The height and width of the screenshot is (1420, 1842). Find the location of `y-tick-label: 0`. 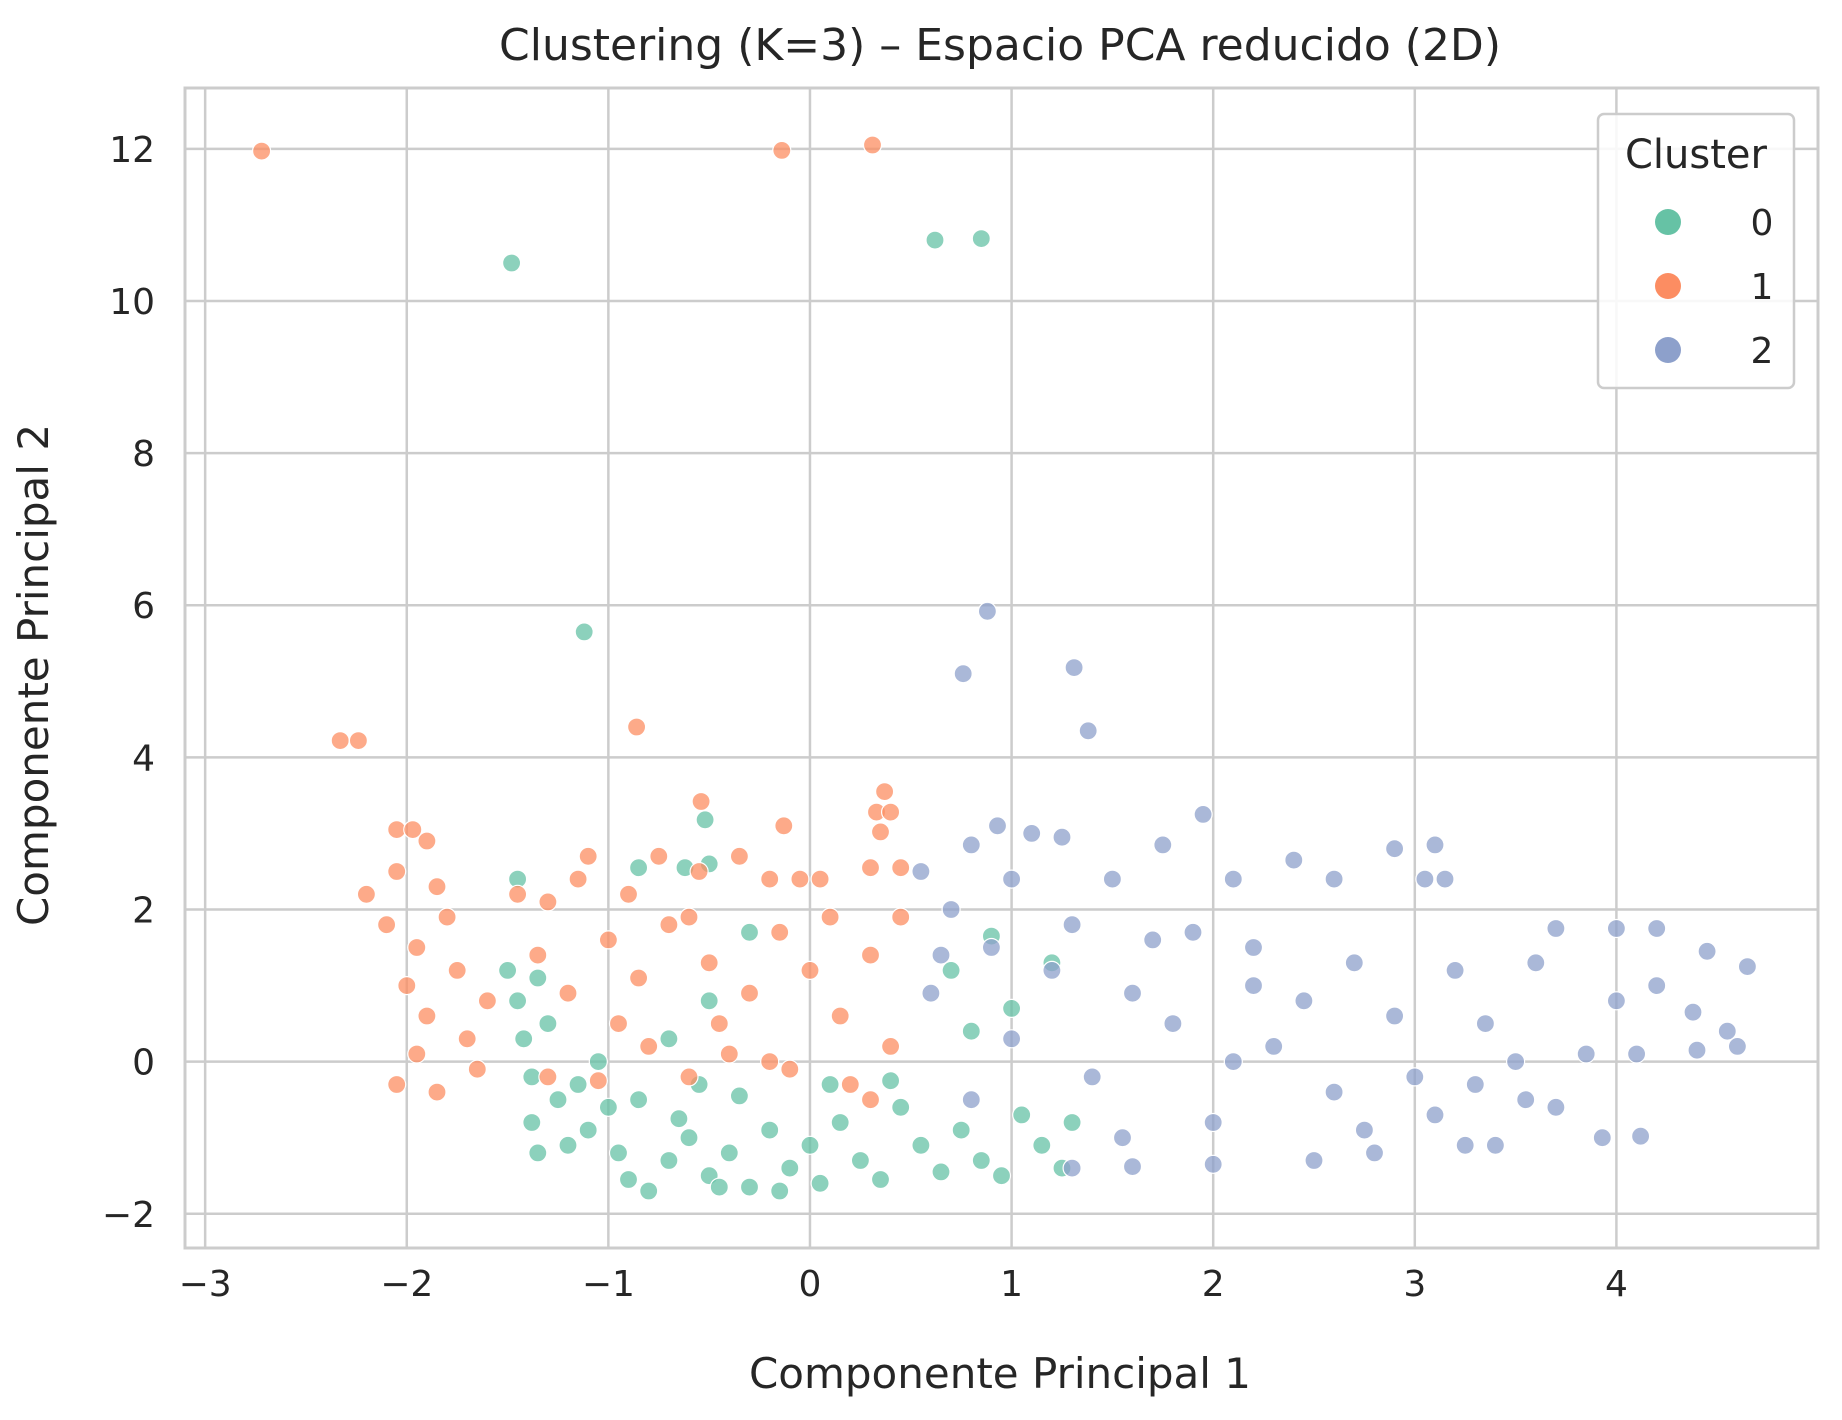

y-tick-label: 0 is located at coordinates (143, 1063).